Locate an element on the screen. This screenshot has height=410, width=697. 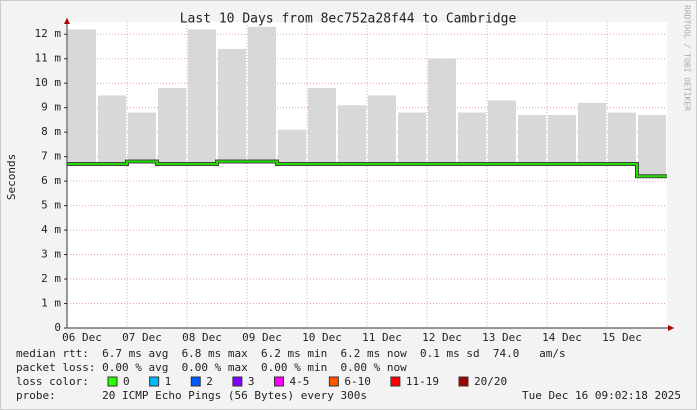
x-tick-label: 15 Dec is located at coordinates (622, 337).